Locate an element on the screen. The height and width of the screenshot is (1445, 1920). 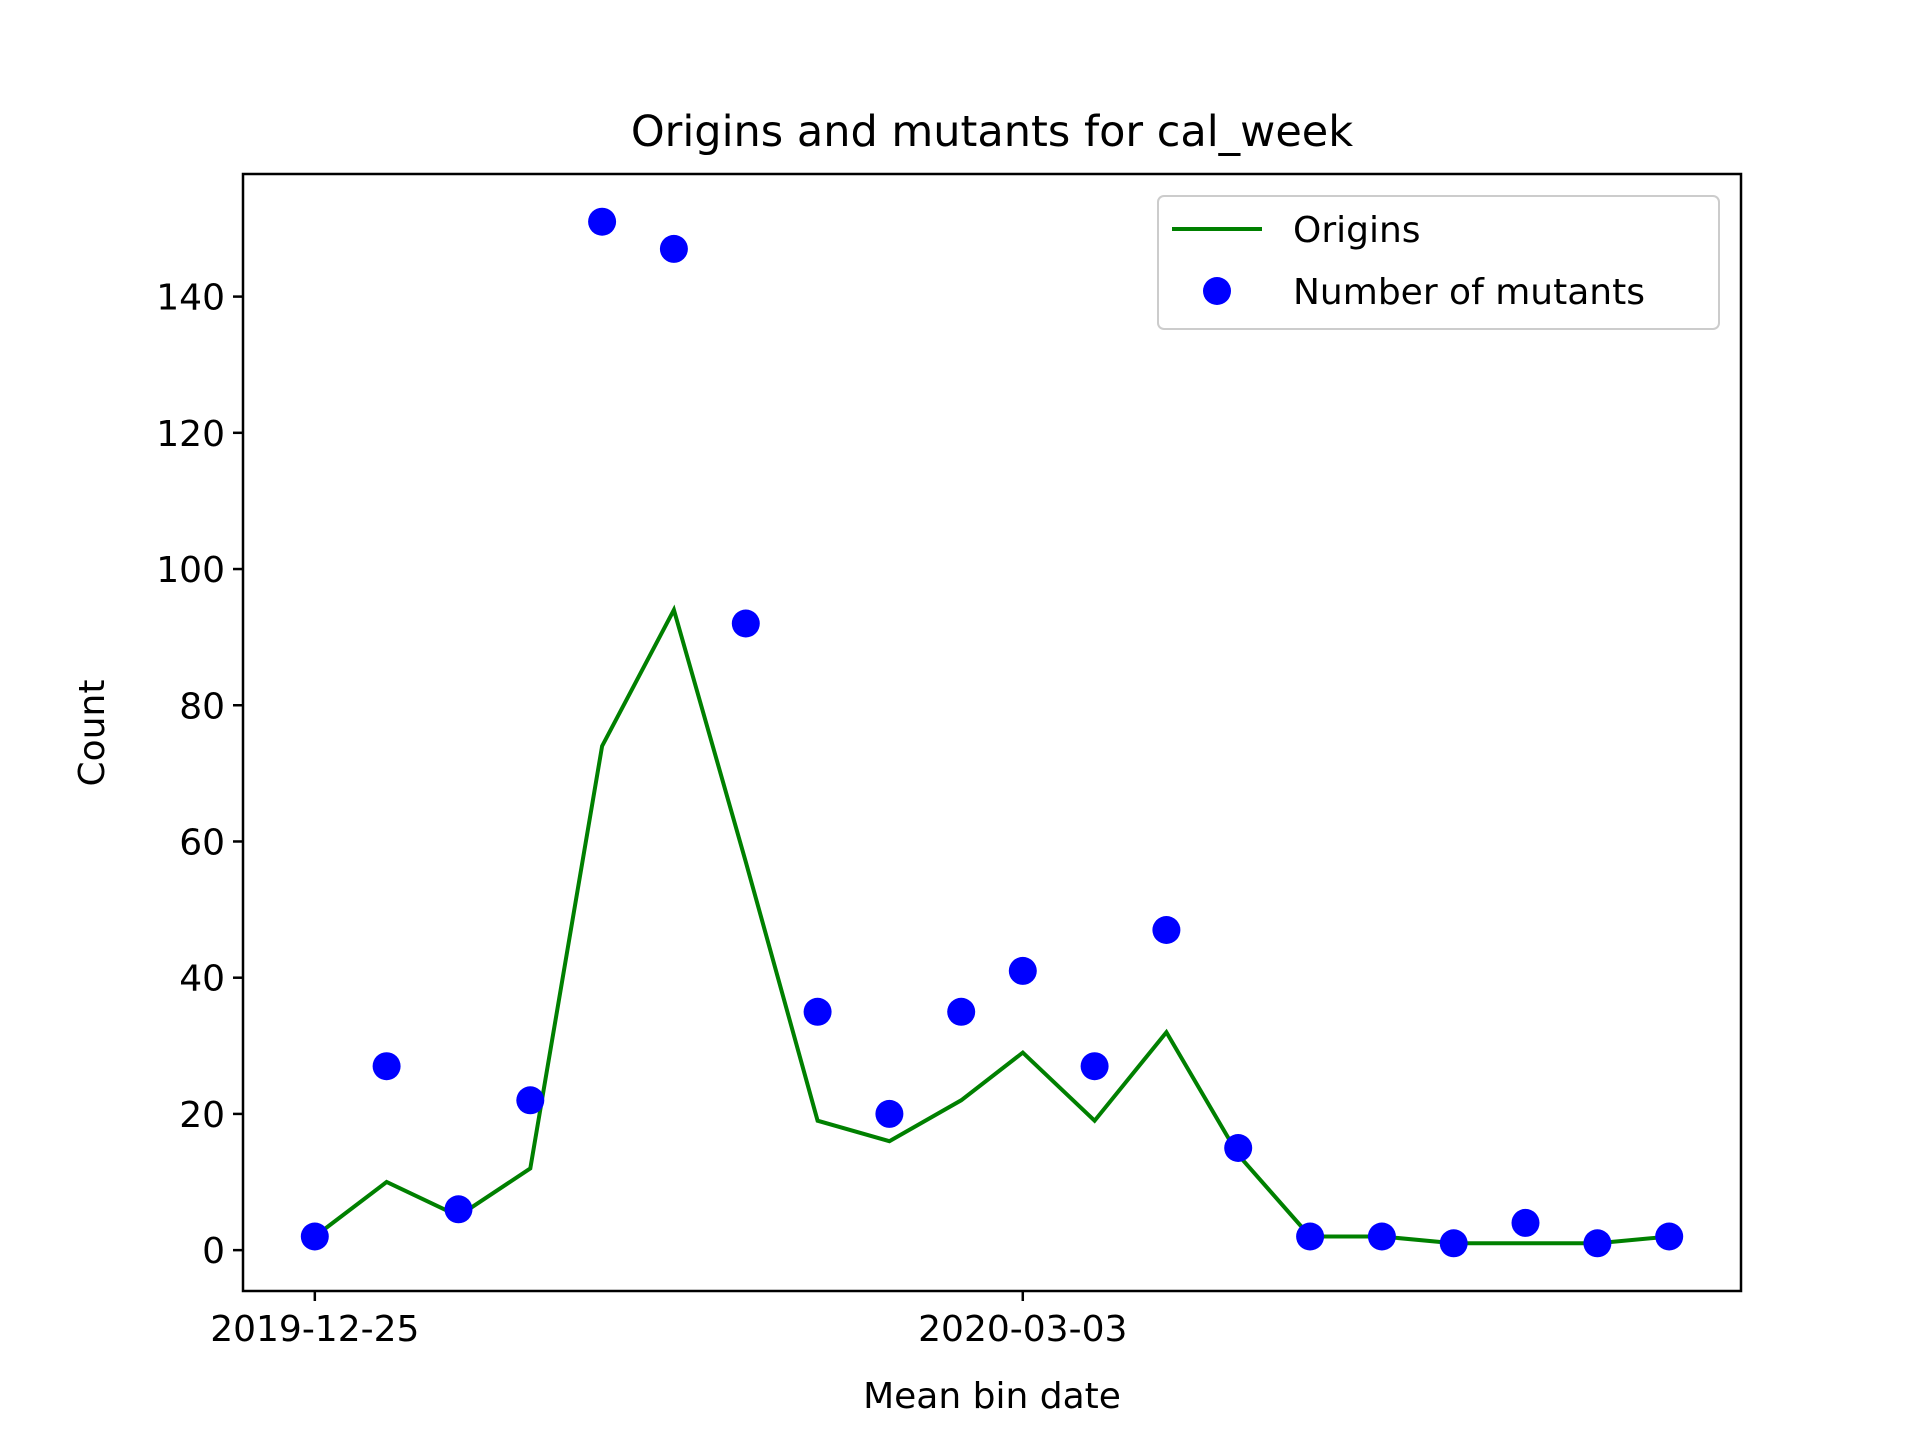
legend-label-origins: Origins is located at coordinates (1357, 230).